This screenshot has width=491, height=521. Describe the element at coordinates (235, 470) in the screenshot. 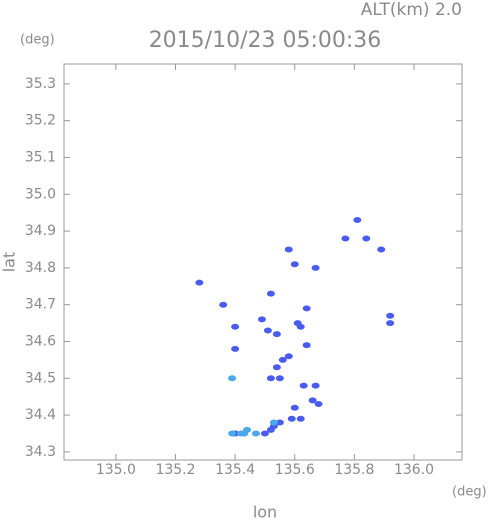

I see `x-tick-label: 135.4` at that location.